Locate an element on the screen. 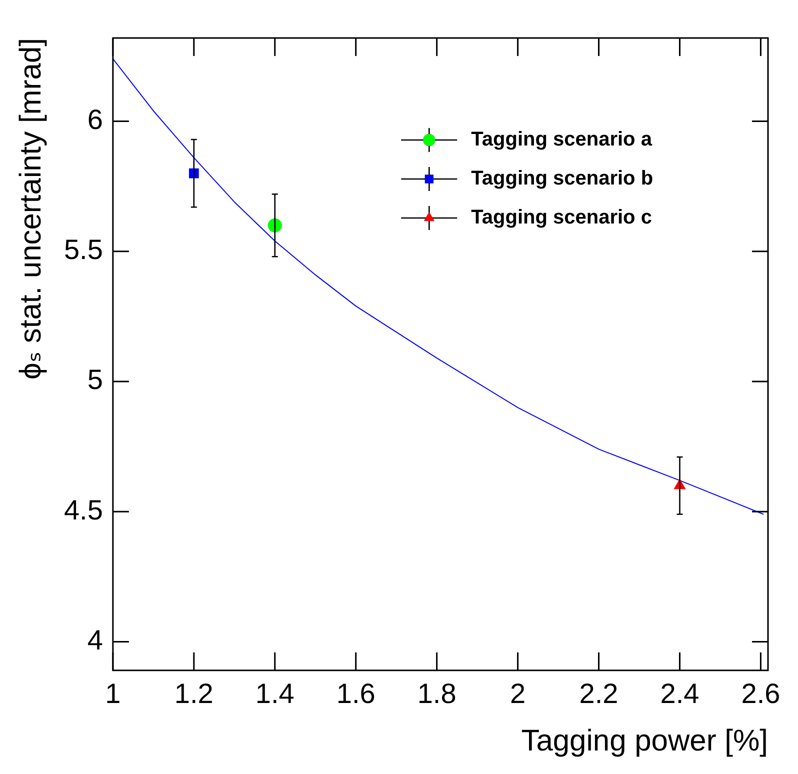 Image resolution: width=798 pixels, height=774 pixels. x-tick-label: 1.4 is located at coordinates (274, 693).